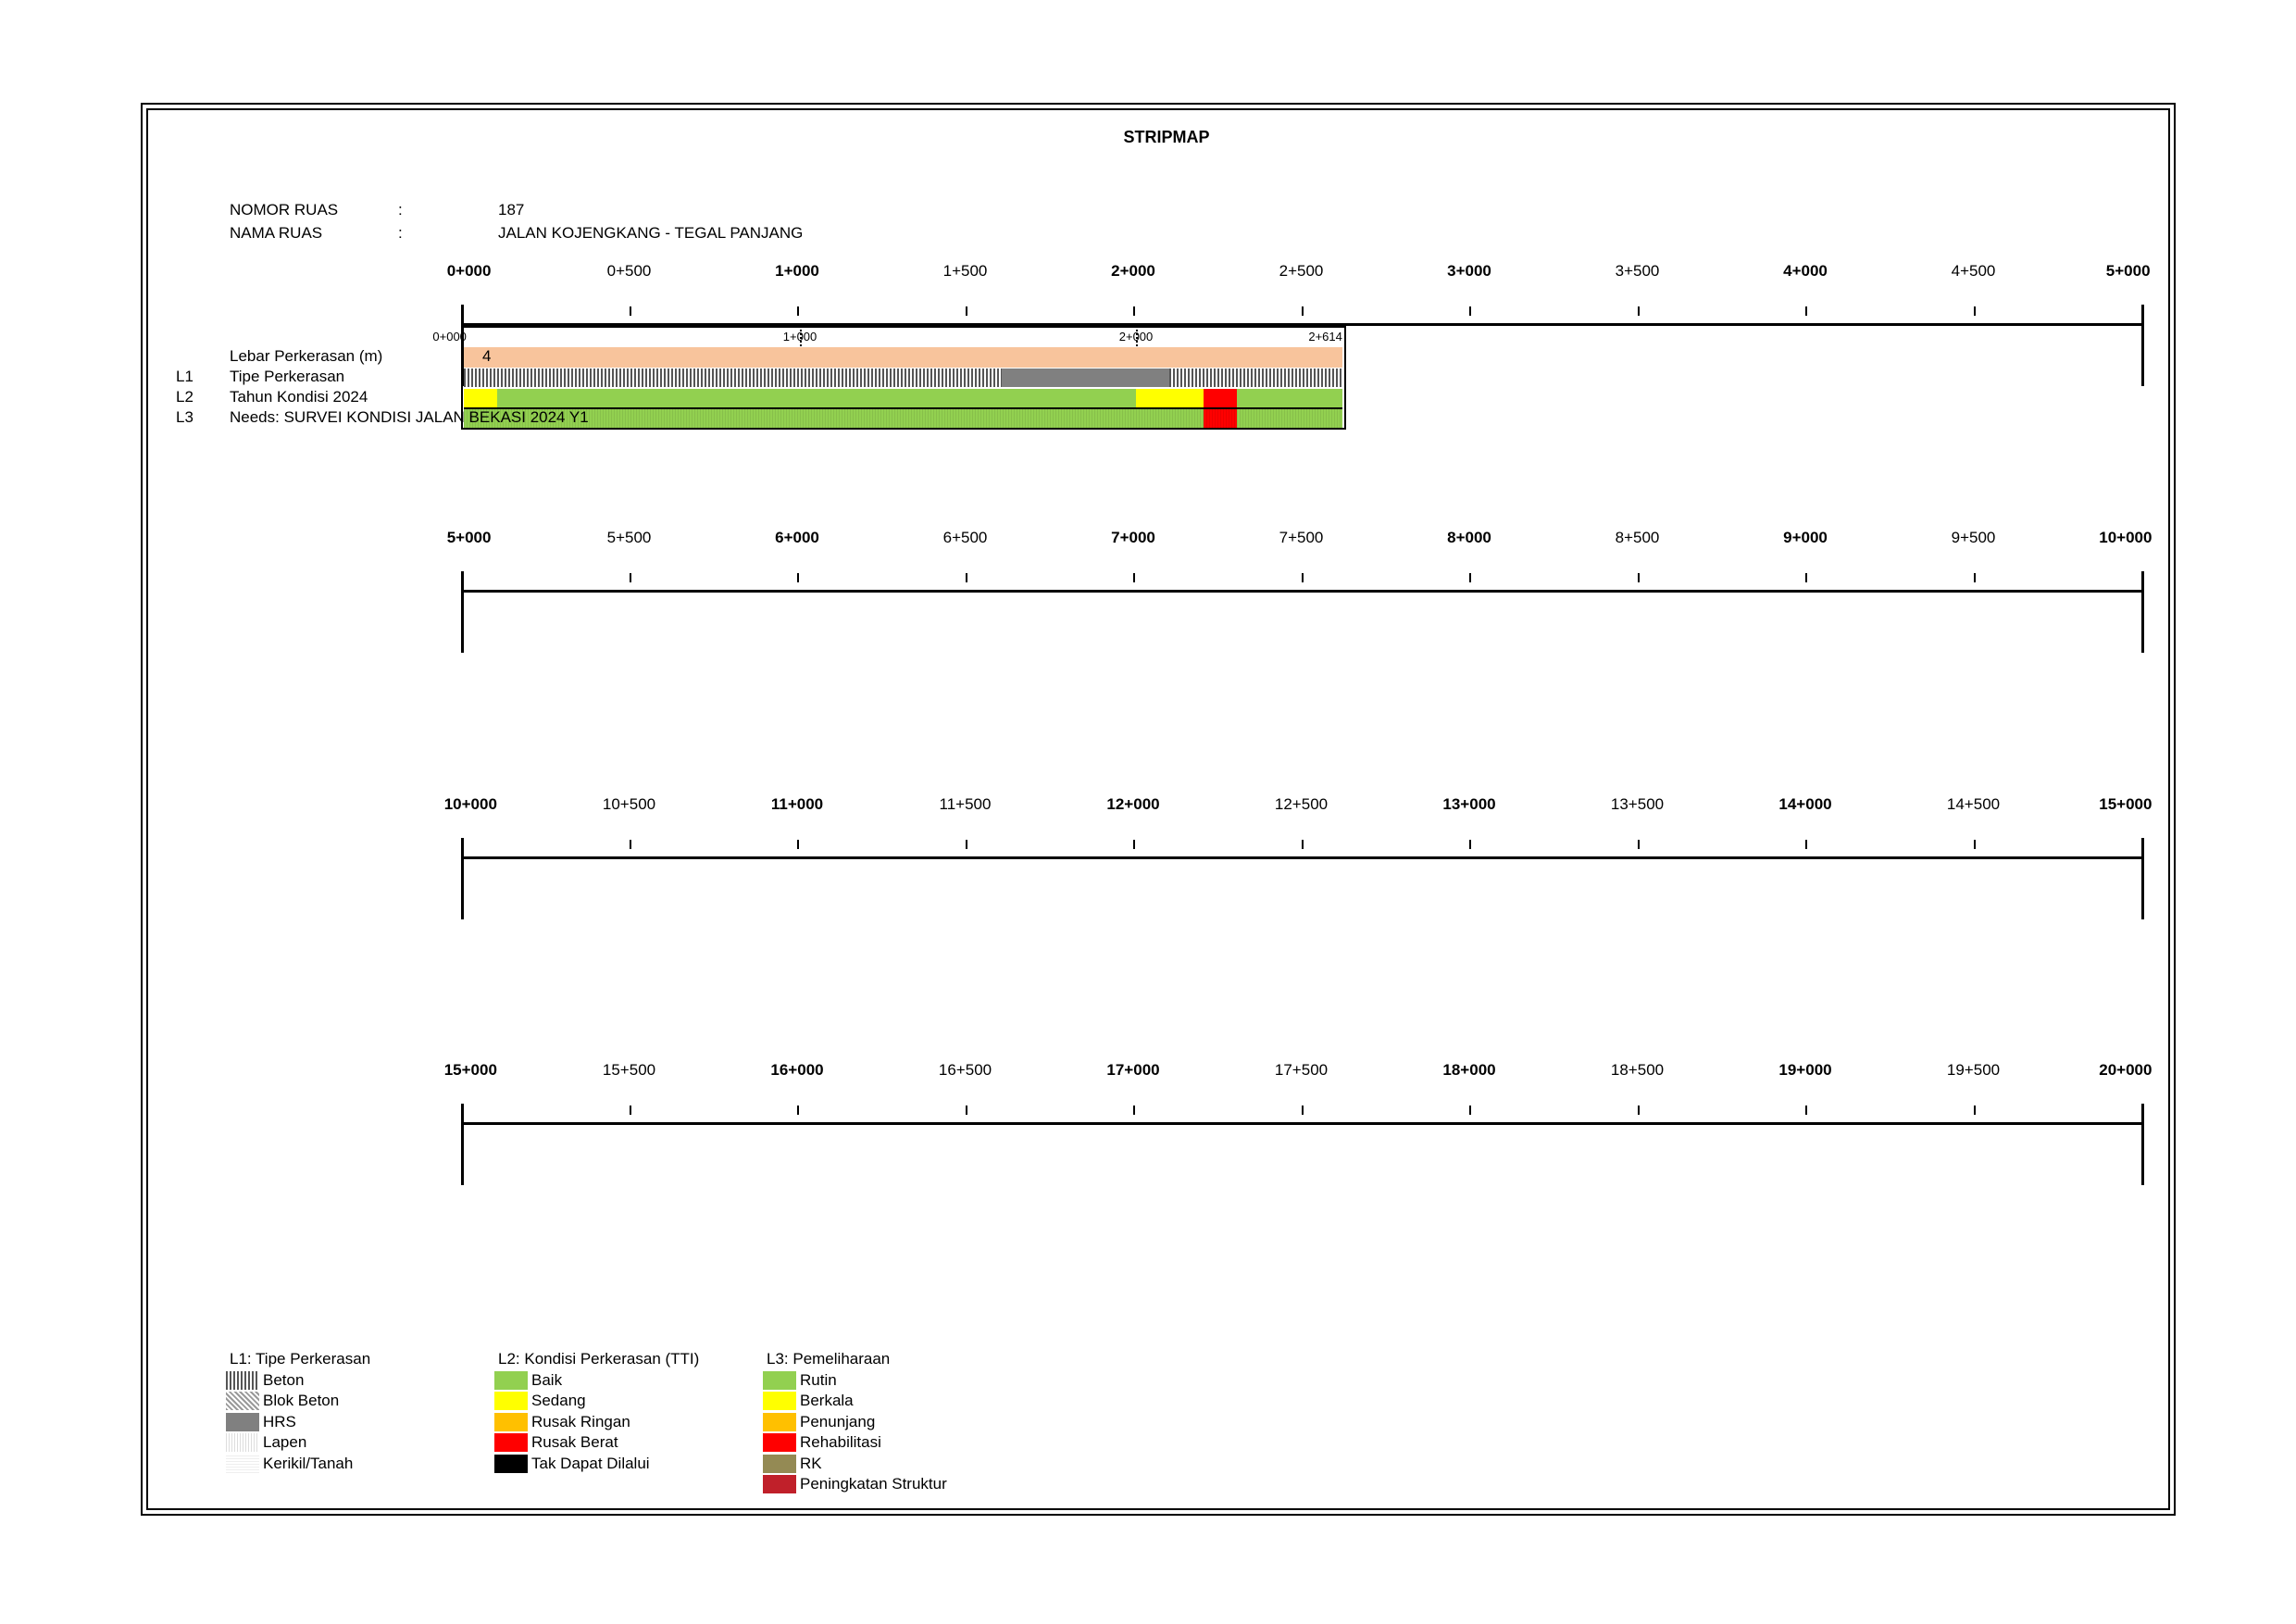 The width and height of the screenshot is (2296, 1624). Describe the element at coordinates (1805, 804) in the screenshot. I see `km-label: 14+000` at that location.